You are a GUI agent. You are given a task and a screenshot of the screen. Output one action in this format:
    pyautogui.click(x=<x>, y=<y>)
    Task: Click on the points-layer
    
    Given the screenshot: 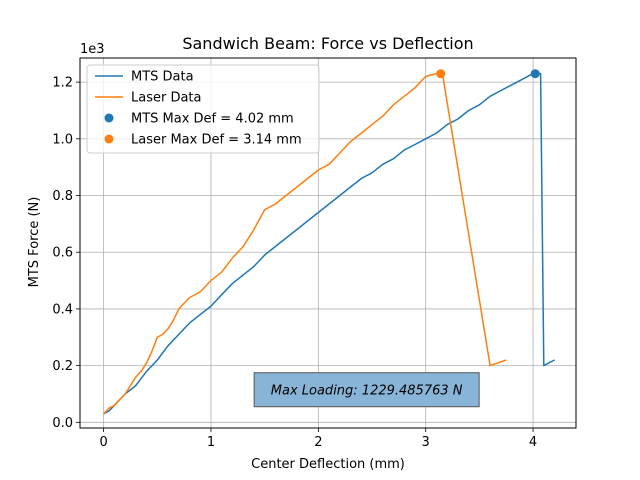 What is the action you would take?
    pyautogui.click(x=488, y=74)
    